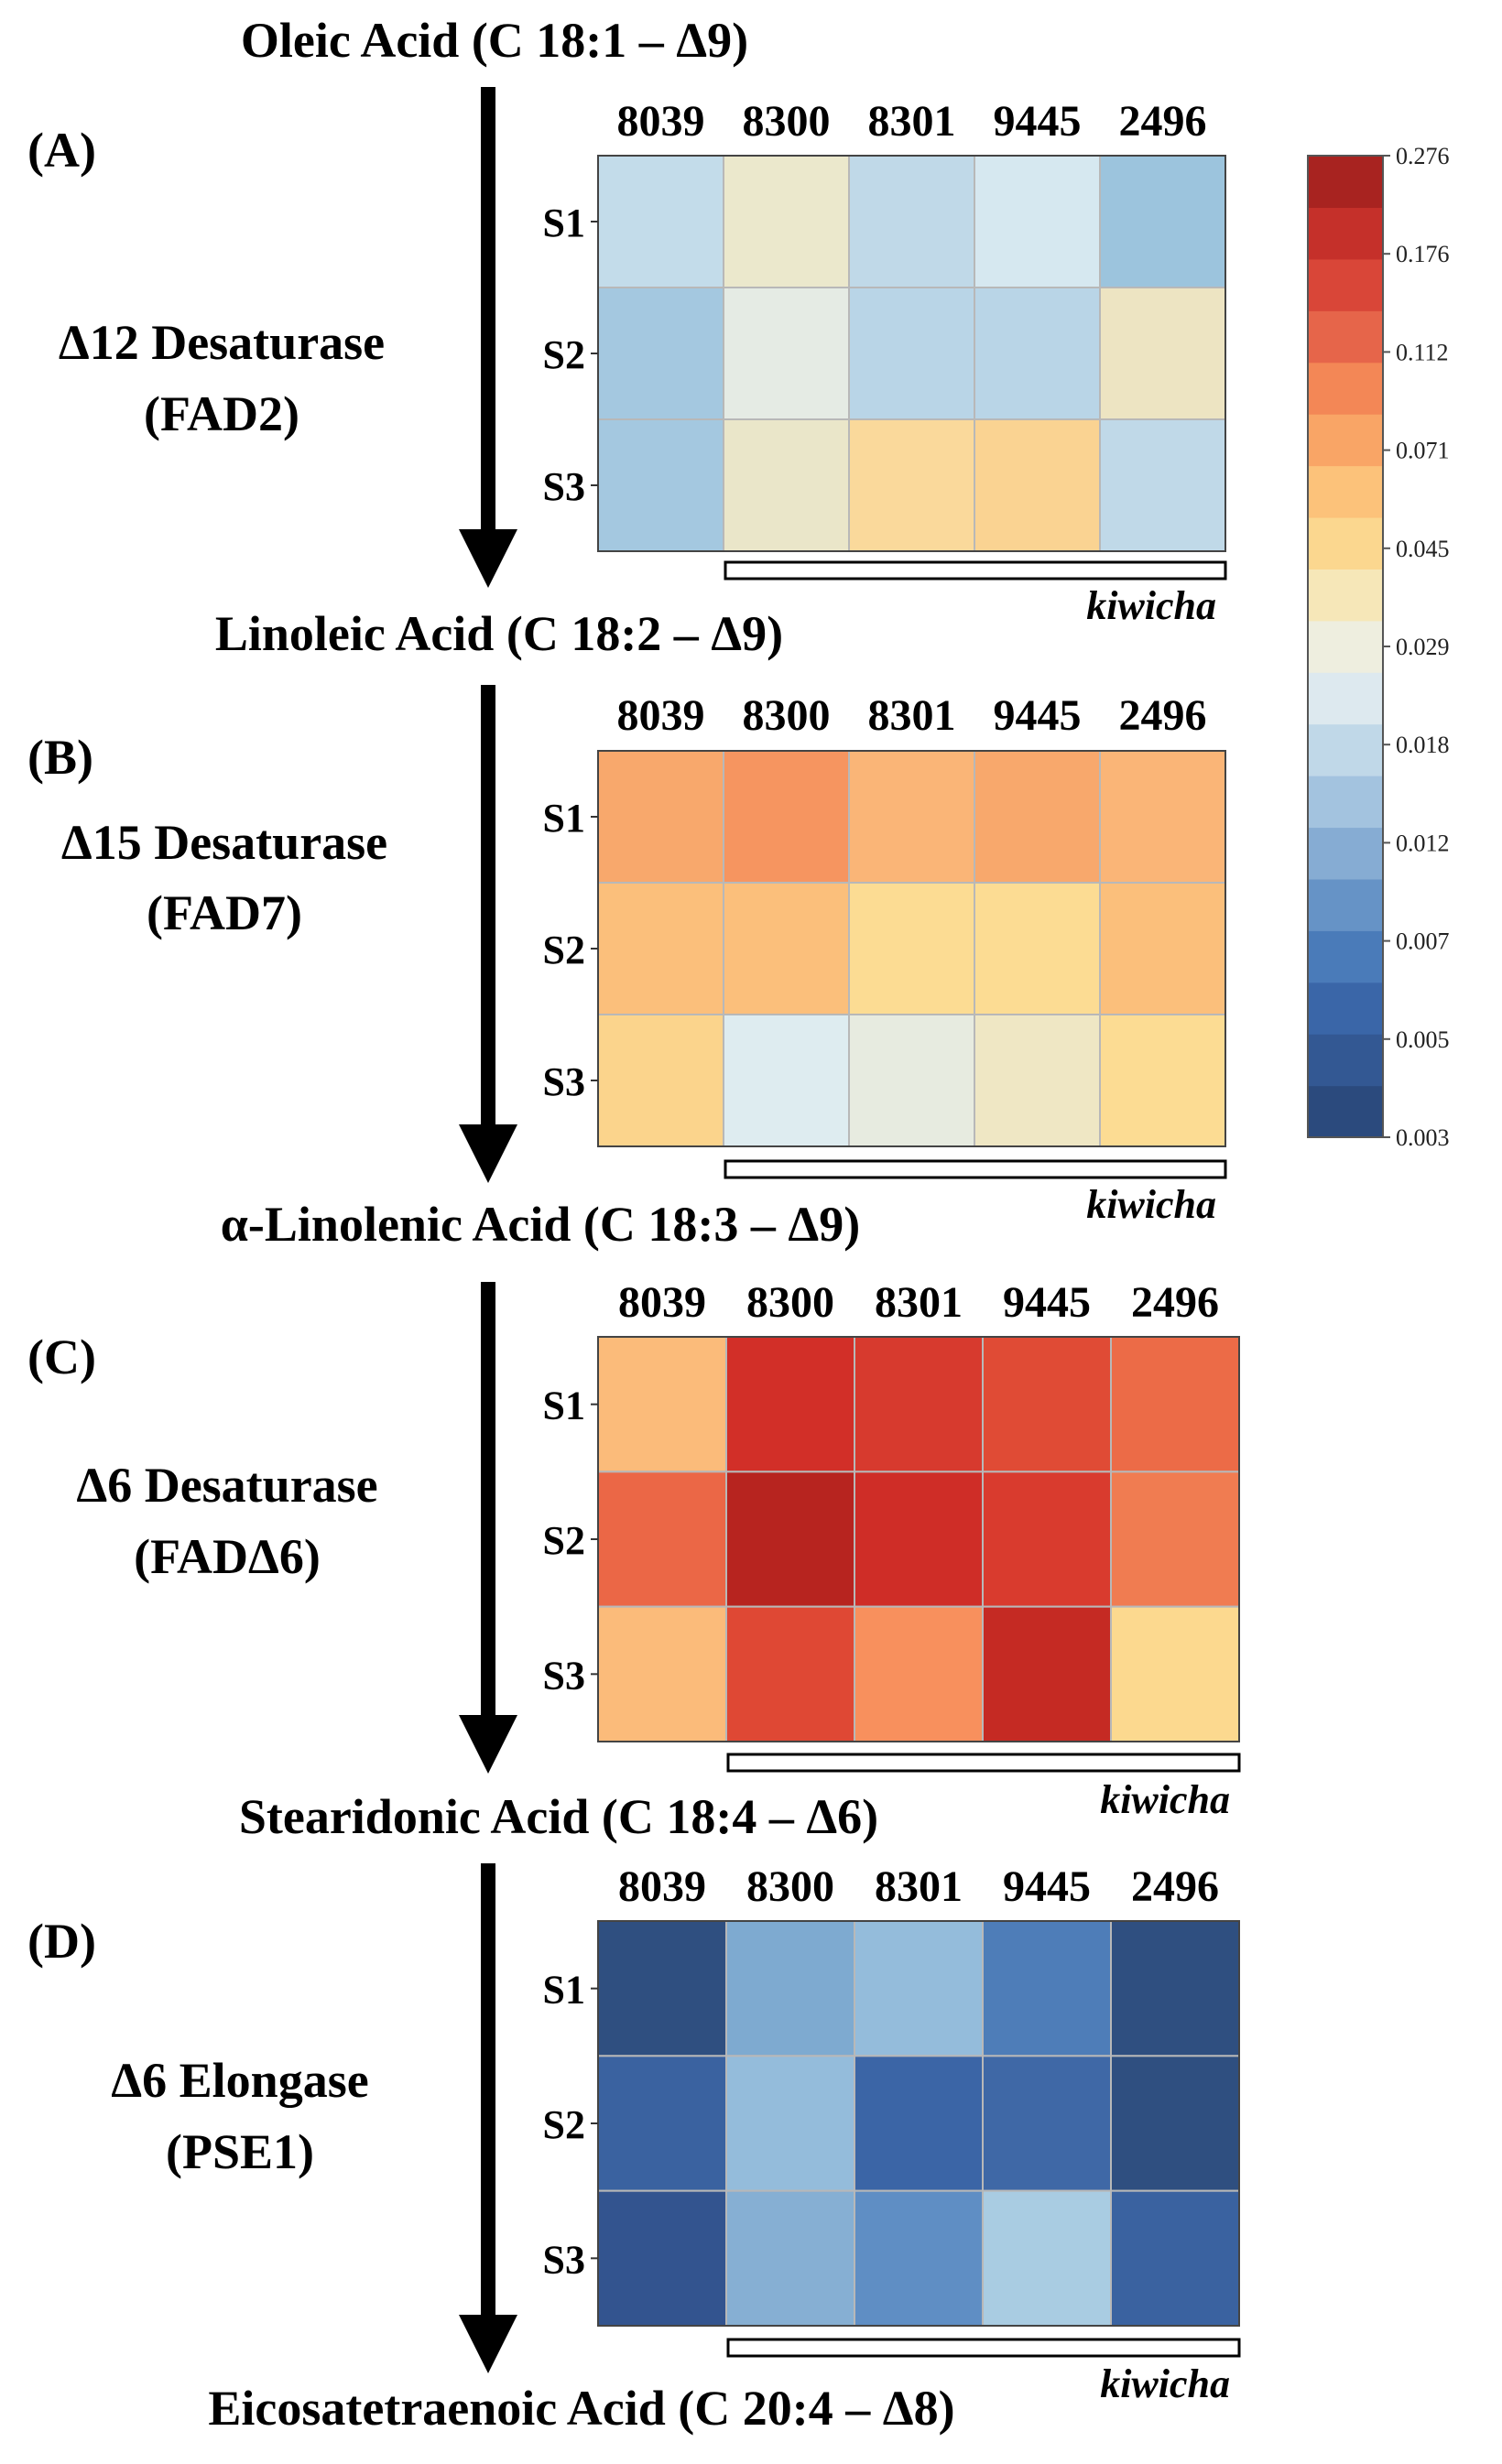 The image size is (1502, 2464). I want to click on panel-a-labels: (A) Δ12 Desaturase (FAD2), so click(206, 282).